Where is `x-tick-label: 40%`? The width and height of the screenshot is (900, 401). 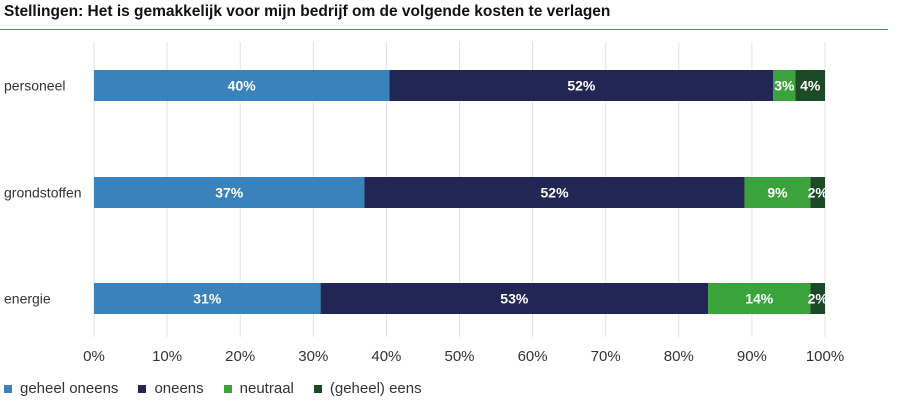 x-tick-label: 40% is located at coordinates (386, 356).